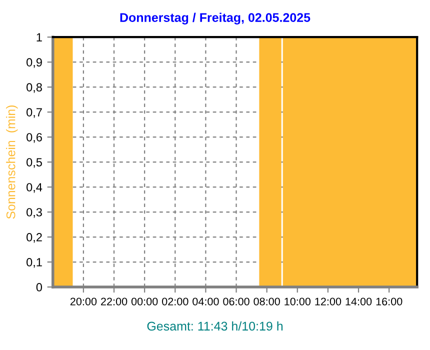  Describe the element at coordinates (34, 113) in the screenshot. I see `y-tick-label: 0,7` at that location.